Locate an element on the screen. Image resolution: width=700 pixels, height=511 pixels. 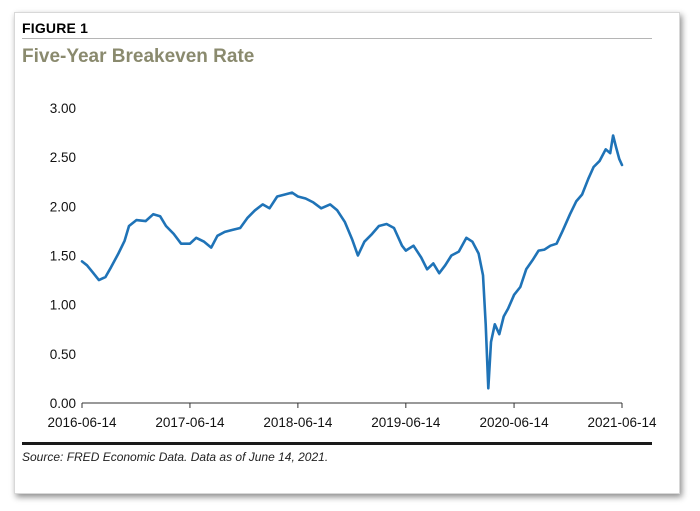
y-tick-label: 1.50 is located at coordinates (63, 256).